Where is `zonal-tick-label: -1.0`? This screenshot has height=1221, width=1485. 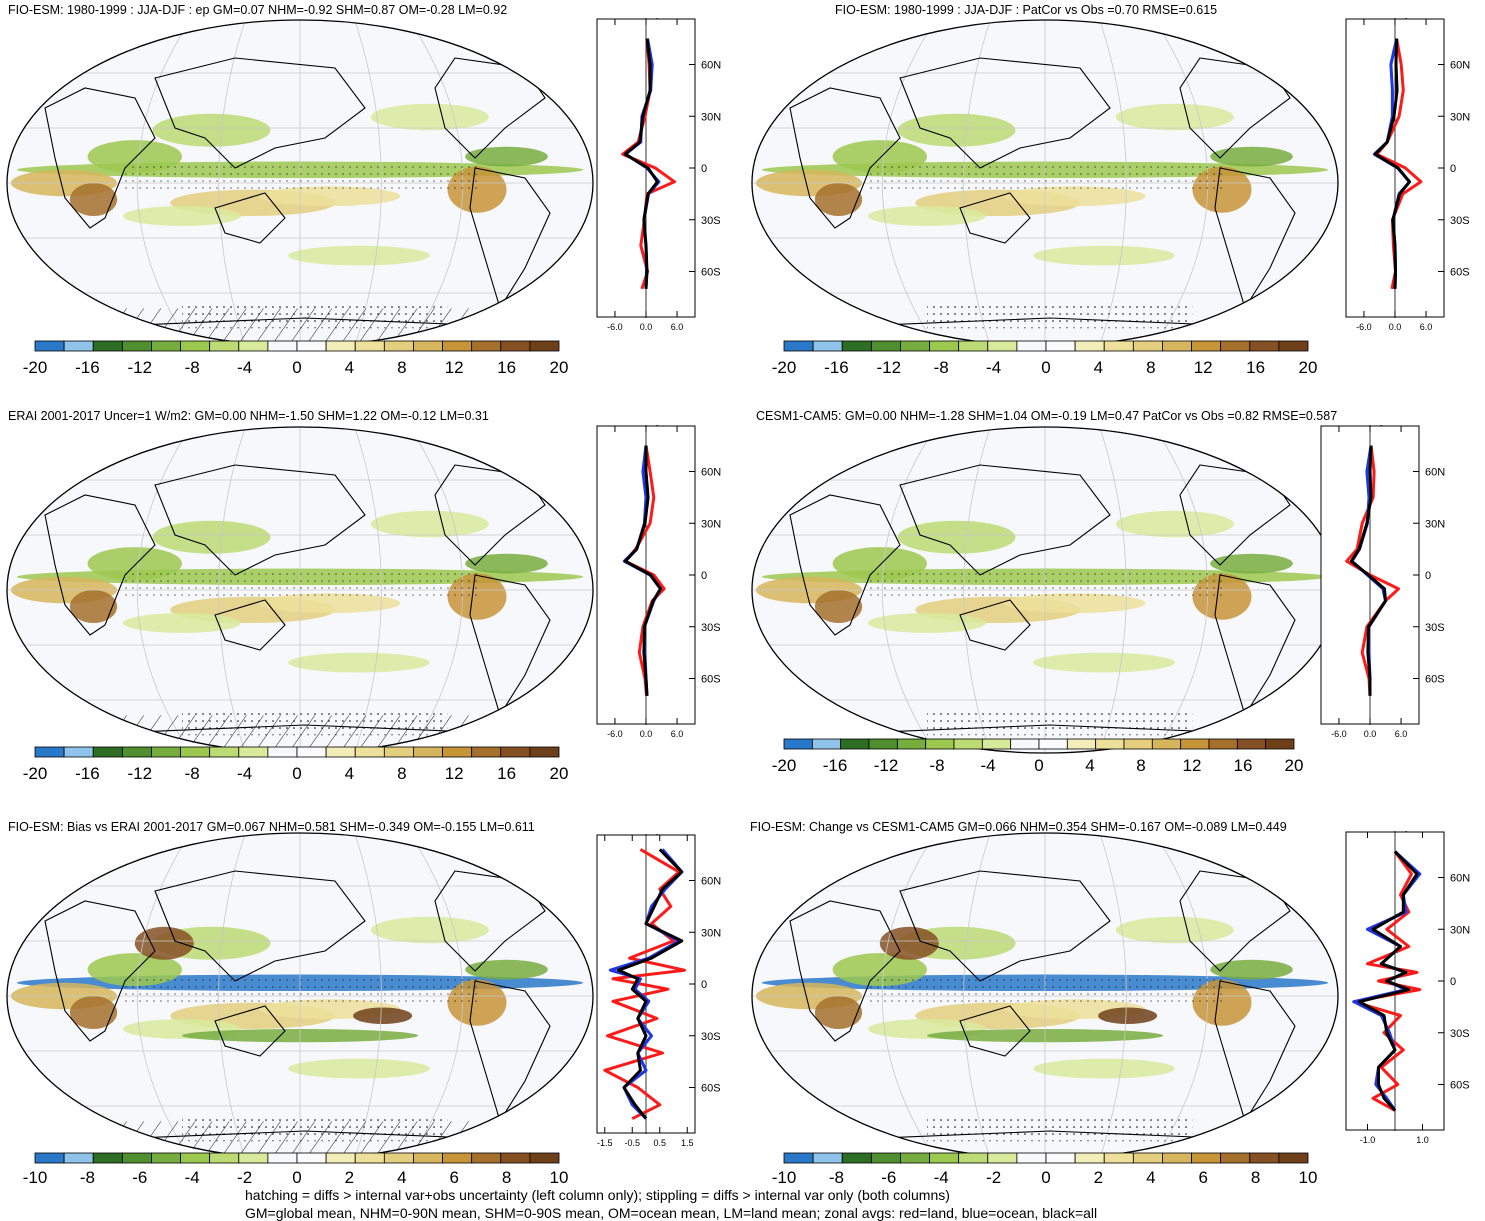
zonal-tick-label: -1.0 is located at coordinates (1368, 1140).